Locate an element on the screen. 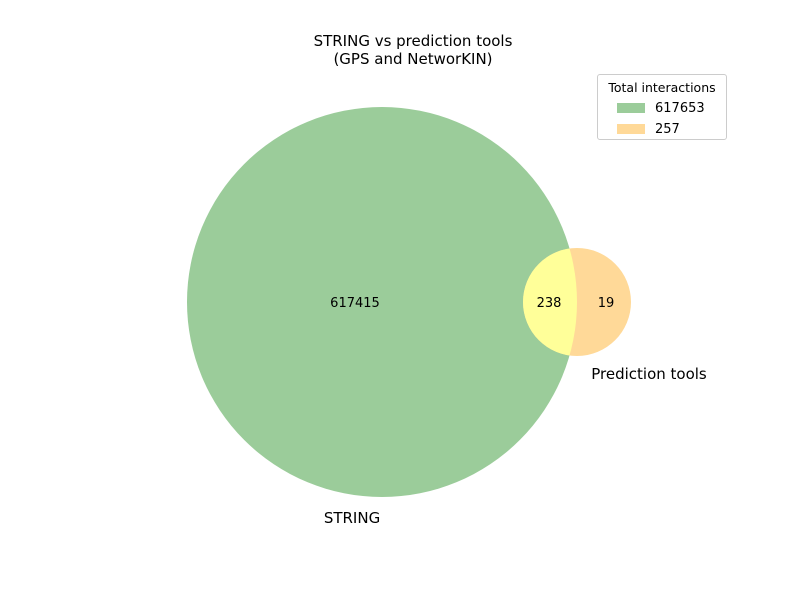 This screenshot has width=800, height=600. legend-entry-string: 617653 is located at coordinates (661, 108).